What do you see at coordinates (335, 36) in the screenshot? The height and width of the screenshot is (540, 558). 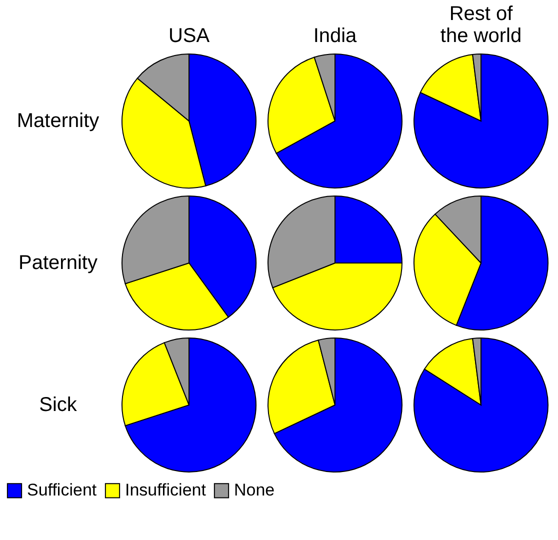 I see `chart-title: India` at bounding box center [335, 36].